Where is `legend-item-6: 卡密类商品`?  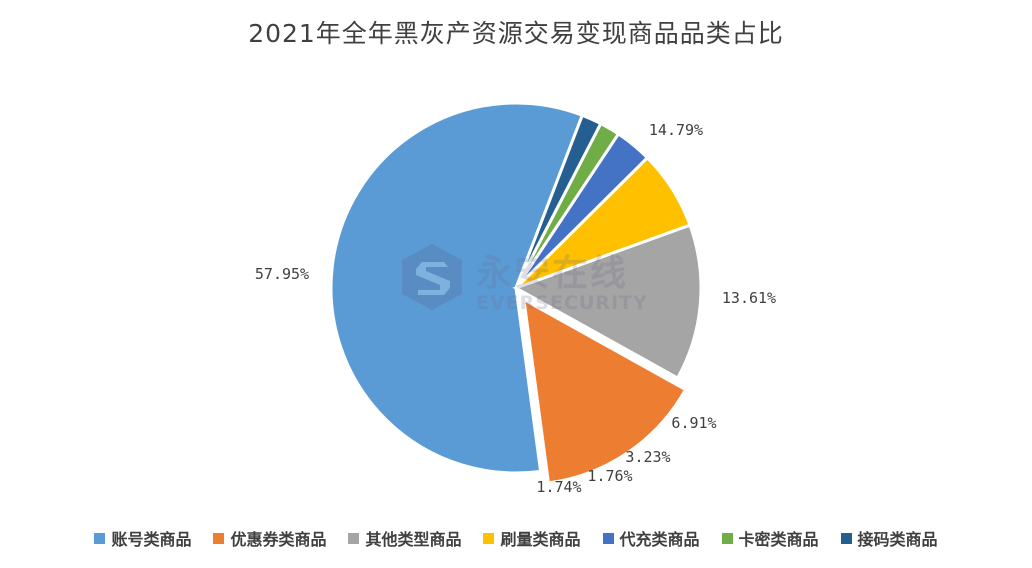
legend-item-6: 卡密类商品 is located at coordinates (770, 538).